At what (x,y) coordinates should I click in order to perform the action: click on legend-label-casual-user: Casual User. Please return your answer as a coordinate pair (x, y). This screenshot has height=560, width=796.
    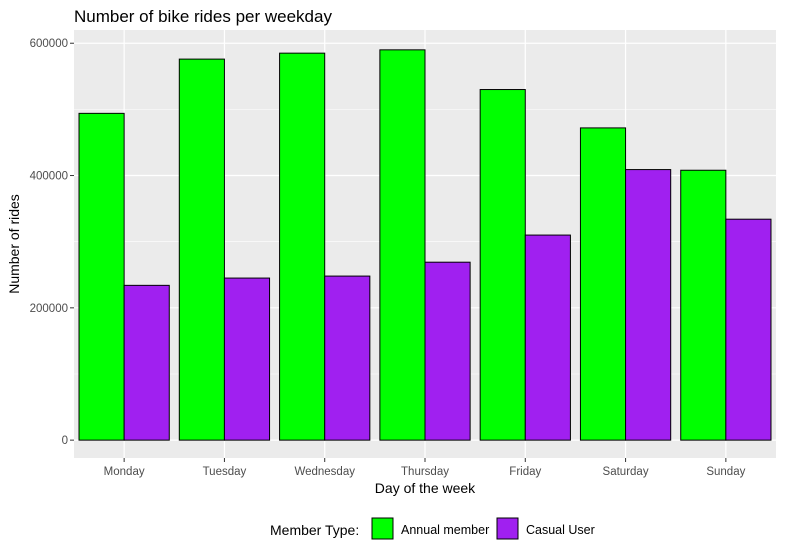
    Looking at the image, I should click on (560, 530).